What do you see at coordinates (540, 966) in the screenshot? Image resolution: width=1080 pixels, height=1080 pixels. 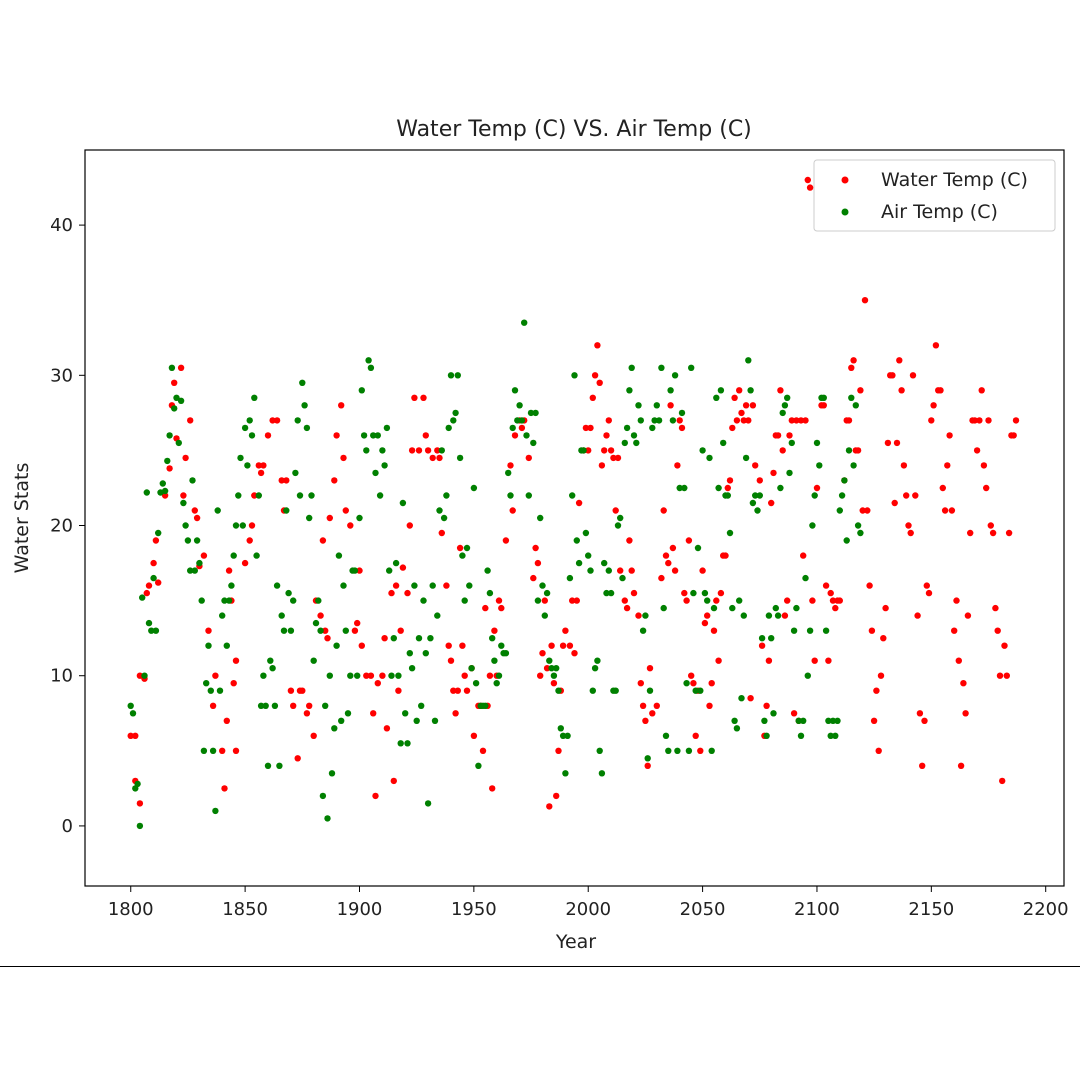 I see `page-divider` at bounding box center [540, 966].